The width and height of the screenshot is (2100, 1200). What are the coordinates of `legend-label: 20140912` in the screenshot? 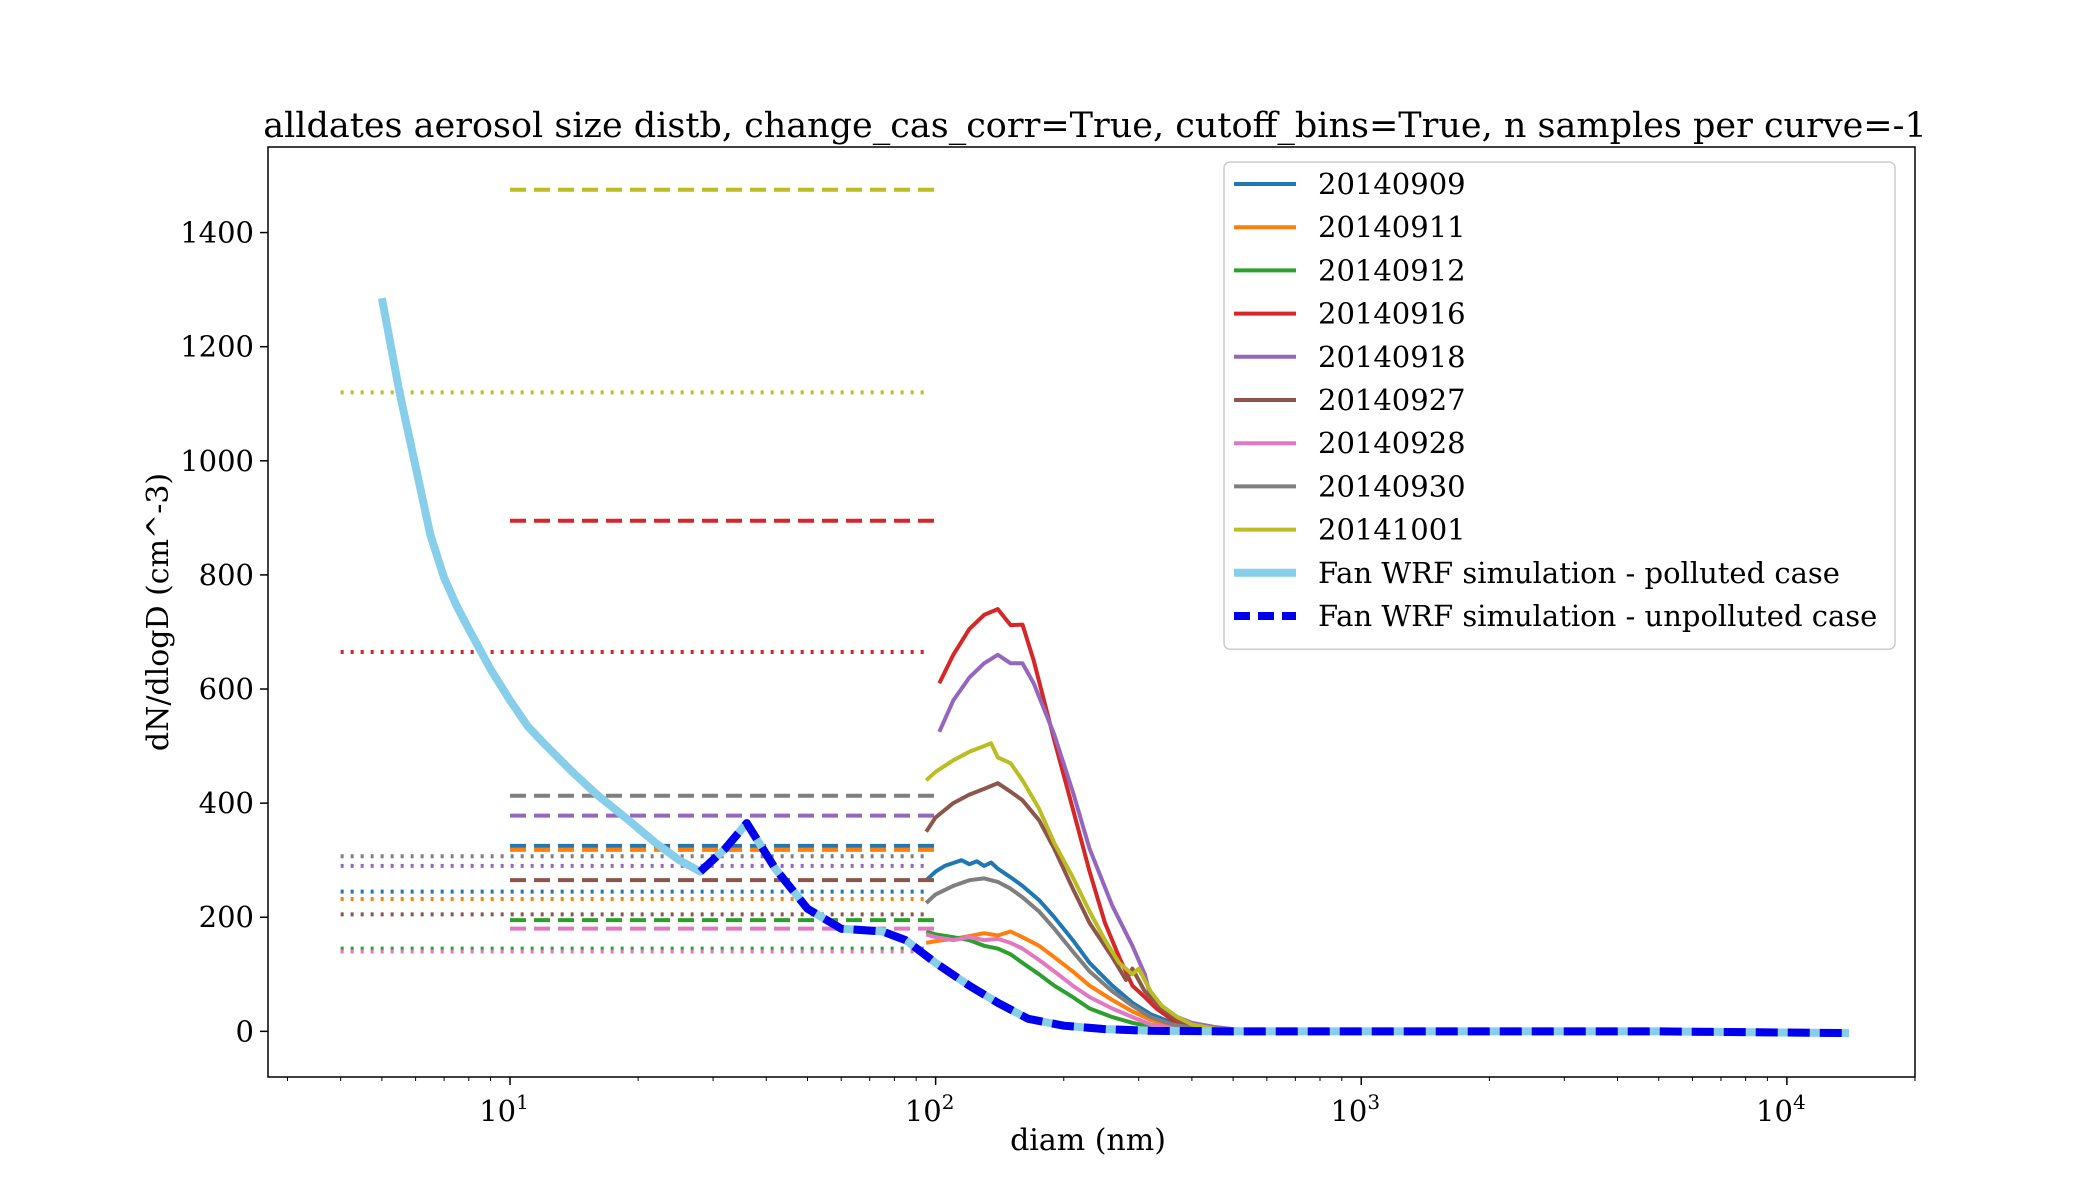 It's located at (1392, 270).